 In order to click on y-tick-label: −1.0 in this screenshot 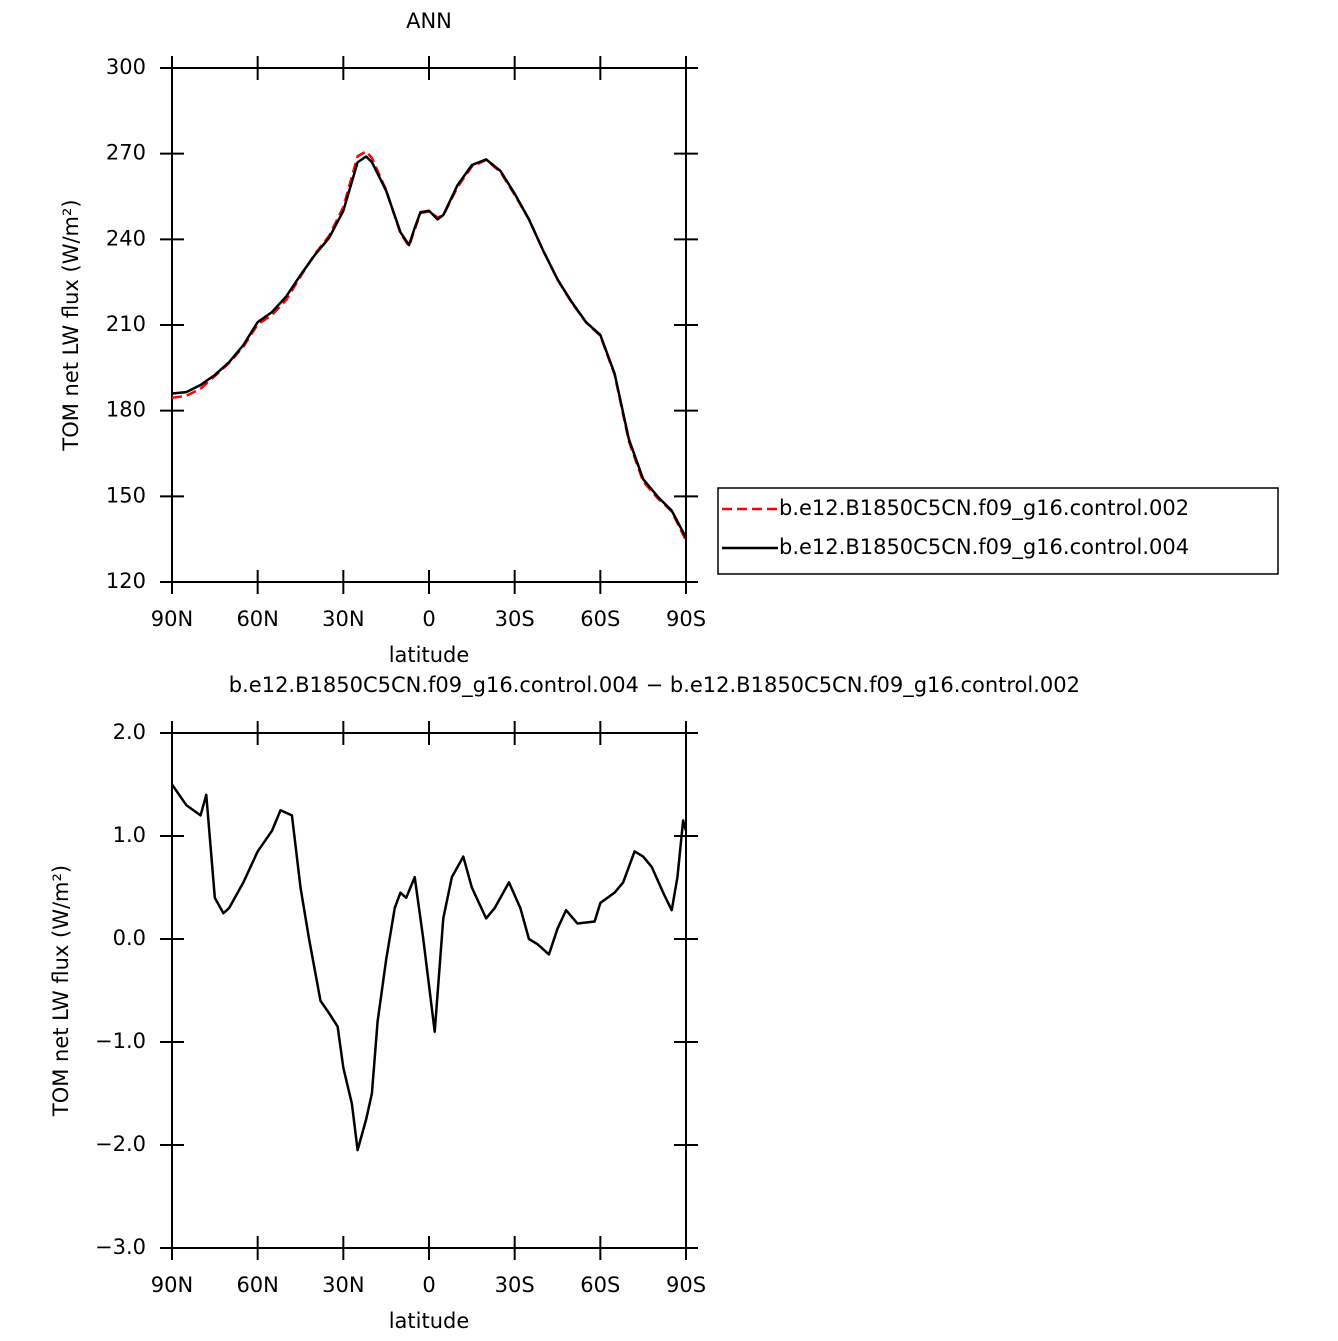, I will do `click(120, 1041)`.